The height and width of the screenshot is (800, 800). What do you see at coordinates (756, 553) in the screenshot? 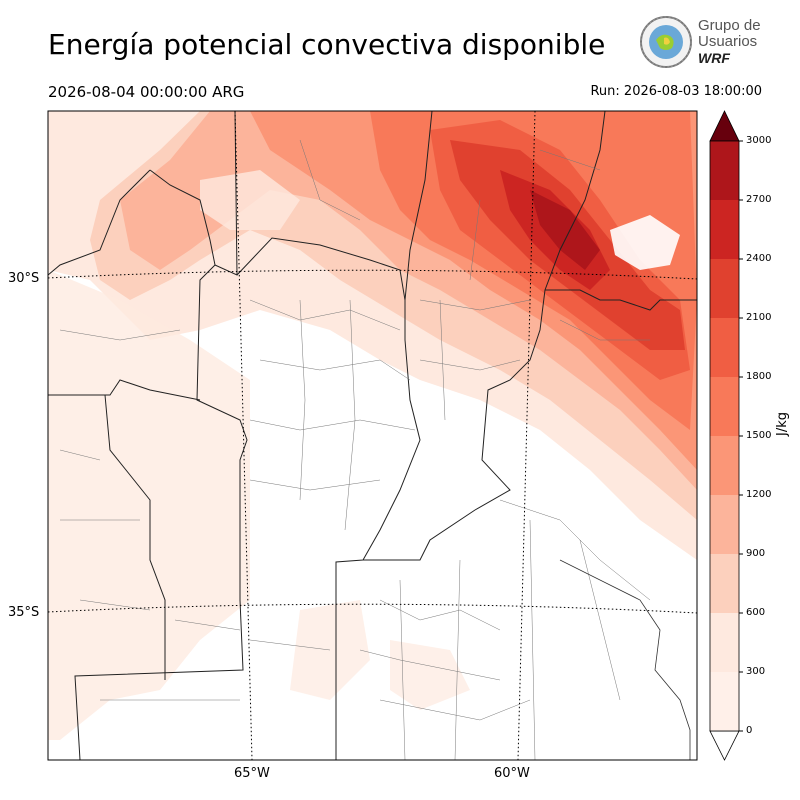
I see `colorbar-label-900: 900` at bounding box center [756, 553].